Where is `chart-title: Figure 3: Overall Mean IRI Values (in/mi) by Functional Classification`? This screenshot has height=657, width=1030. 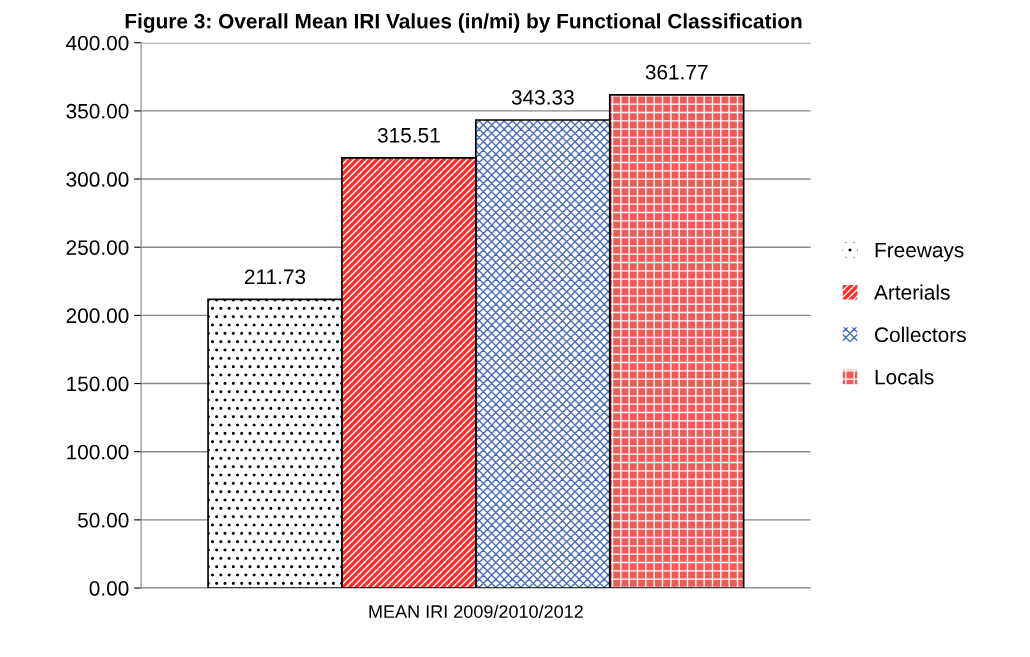 chart-title: Figure 3: Overall Mean IRI Values (in/mi) by Functional Classification is located at coordinates (463, 23).